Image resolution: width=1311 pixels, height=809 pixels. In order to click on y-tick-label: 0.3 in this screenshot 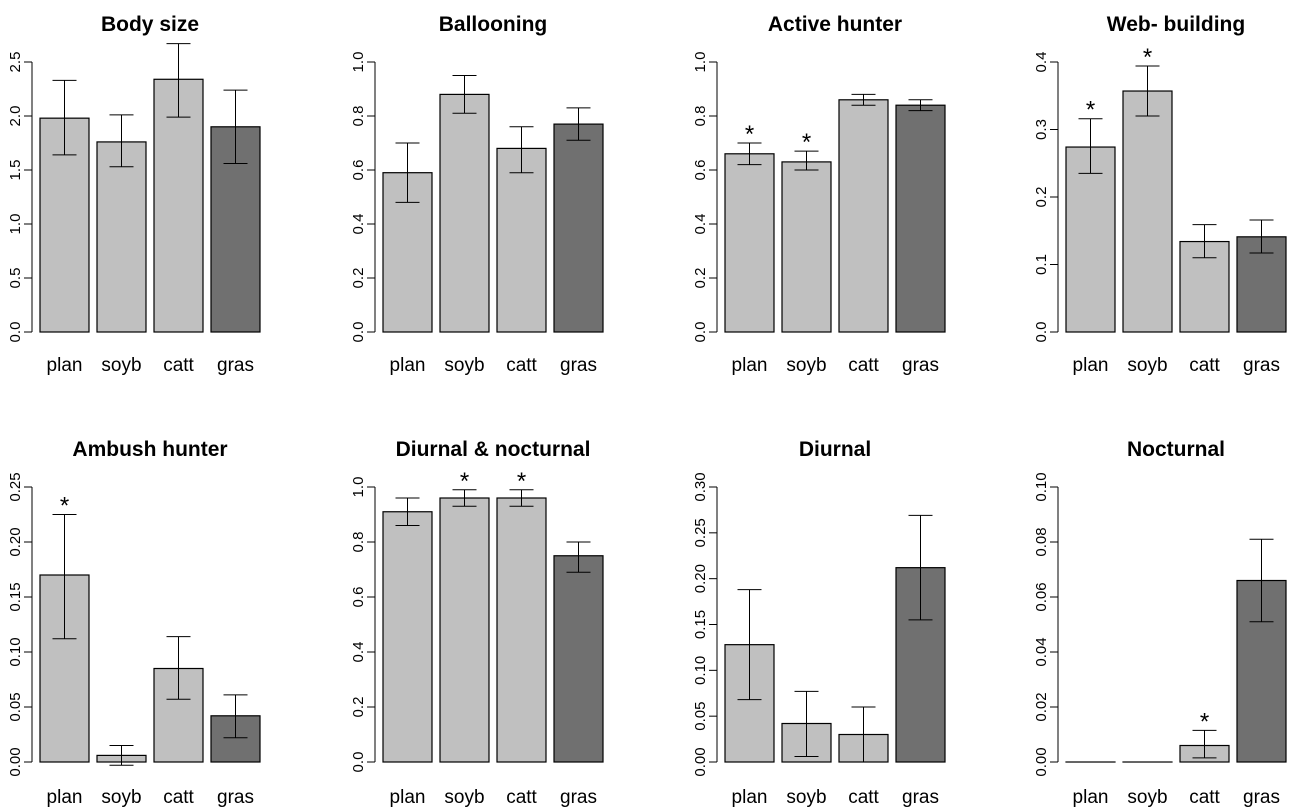, I will do `click(1041, 129)`.